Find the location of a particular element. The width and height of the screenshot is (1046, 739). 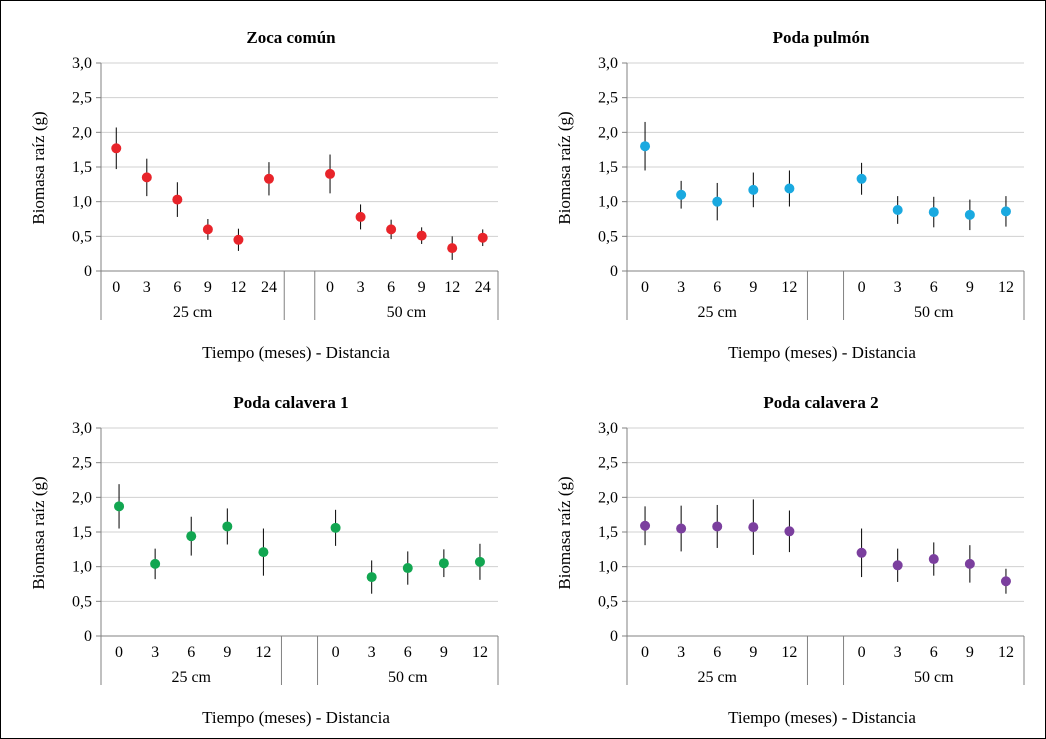

chart-title: Zoca común is located at coordinates (291, 37).